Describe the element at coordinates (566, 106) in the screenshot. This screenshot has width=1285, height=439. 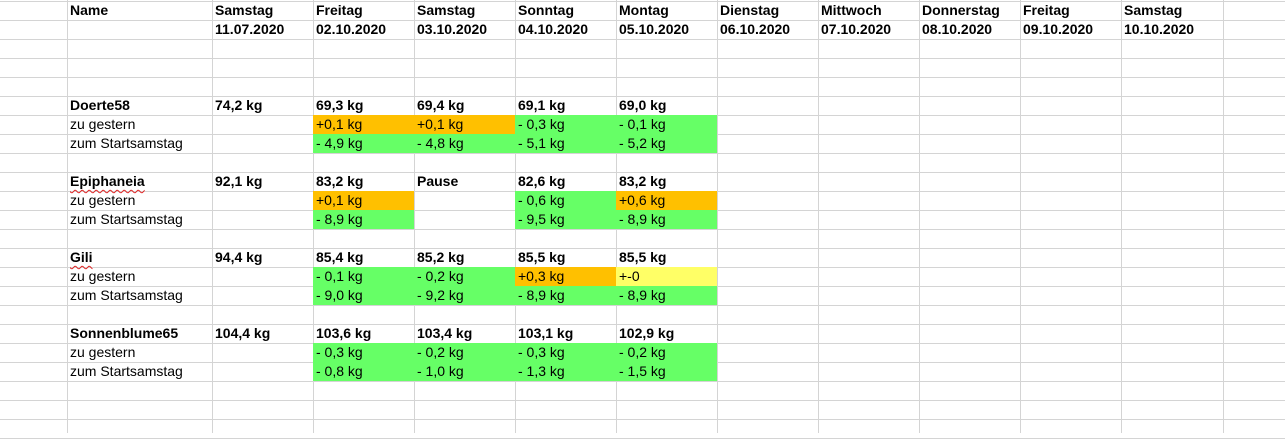
I see `weight-cell: 69,1 kg` at that location.